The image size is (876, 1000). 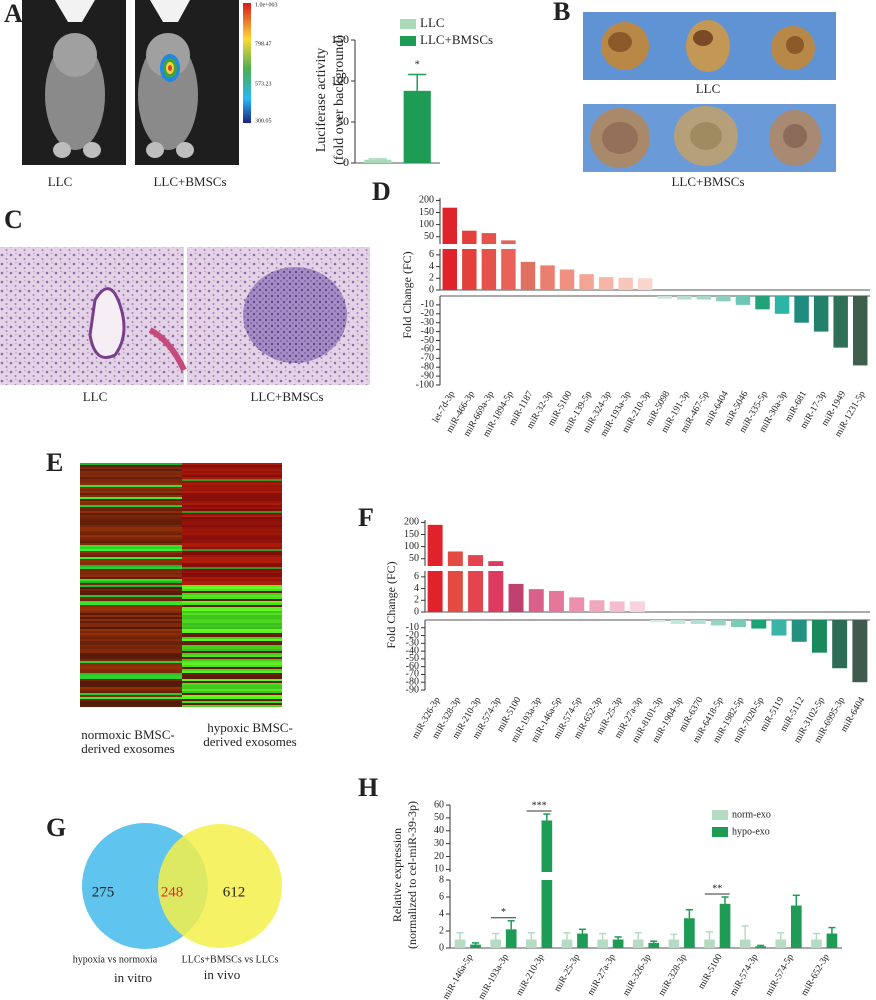 What do you see at coordinates (230, 959) in the screenshot?
I see `venn-label: LLCs+BMSCs vs LLCs` at bounding box center [230, 959].